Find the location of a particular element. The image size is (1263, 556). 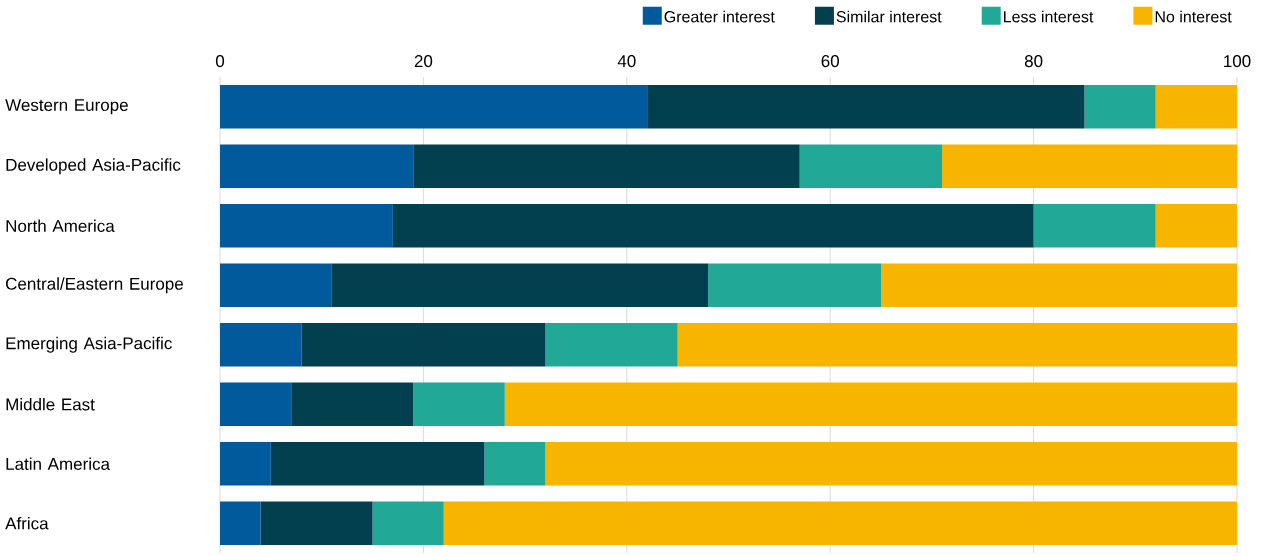

x-tick-label: 100 is located at coordinates (1237, 61).